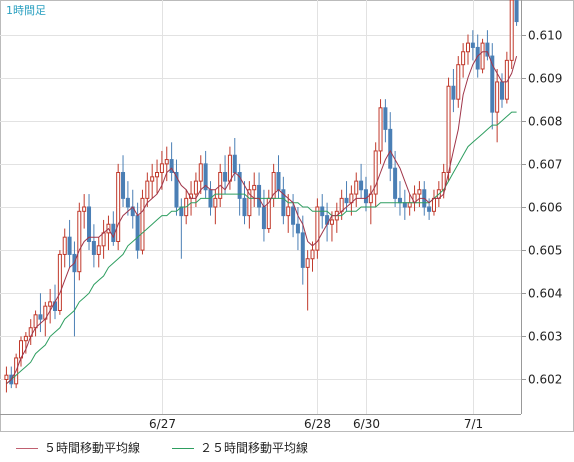 Image resolution: width=574 pixels, height=462 pixels. What do you see at coordinates (473, 424) in the screenshot?
I see `x-tick-label: 7/1` at bounding box center [473, 424].